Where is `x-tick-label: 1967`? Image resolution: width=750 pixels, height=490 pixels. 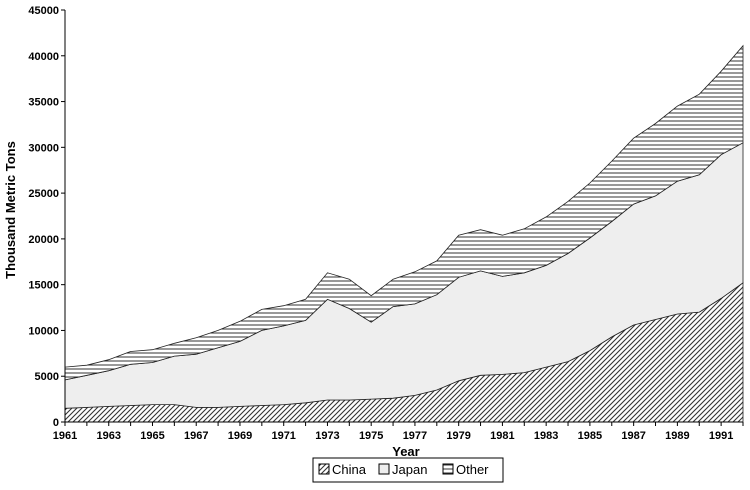
x-tick-label: 1967 is located at coordinates (196, 436).